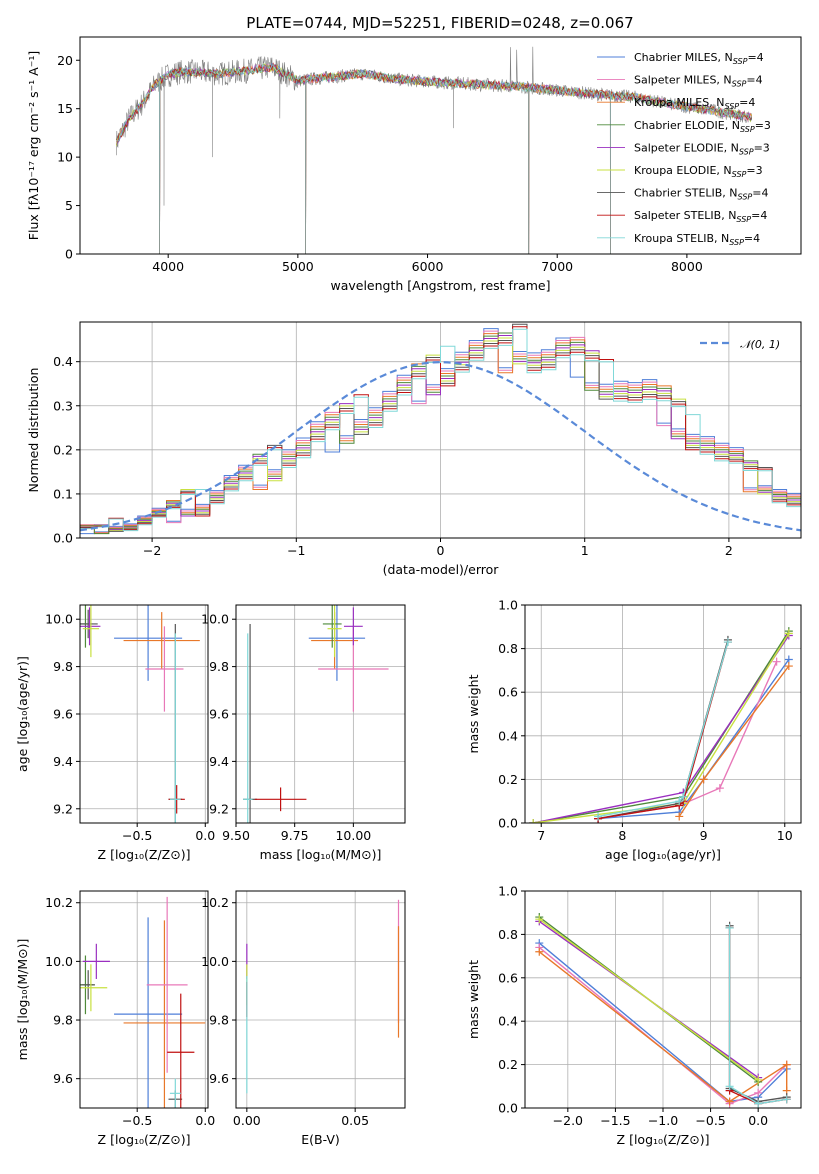  I want to click on x-tick-label: 6000, so click(428, 266).